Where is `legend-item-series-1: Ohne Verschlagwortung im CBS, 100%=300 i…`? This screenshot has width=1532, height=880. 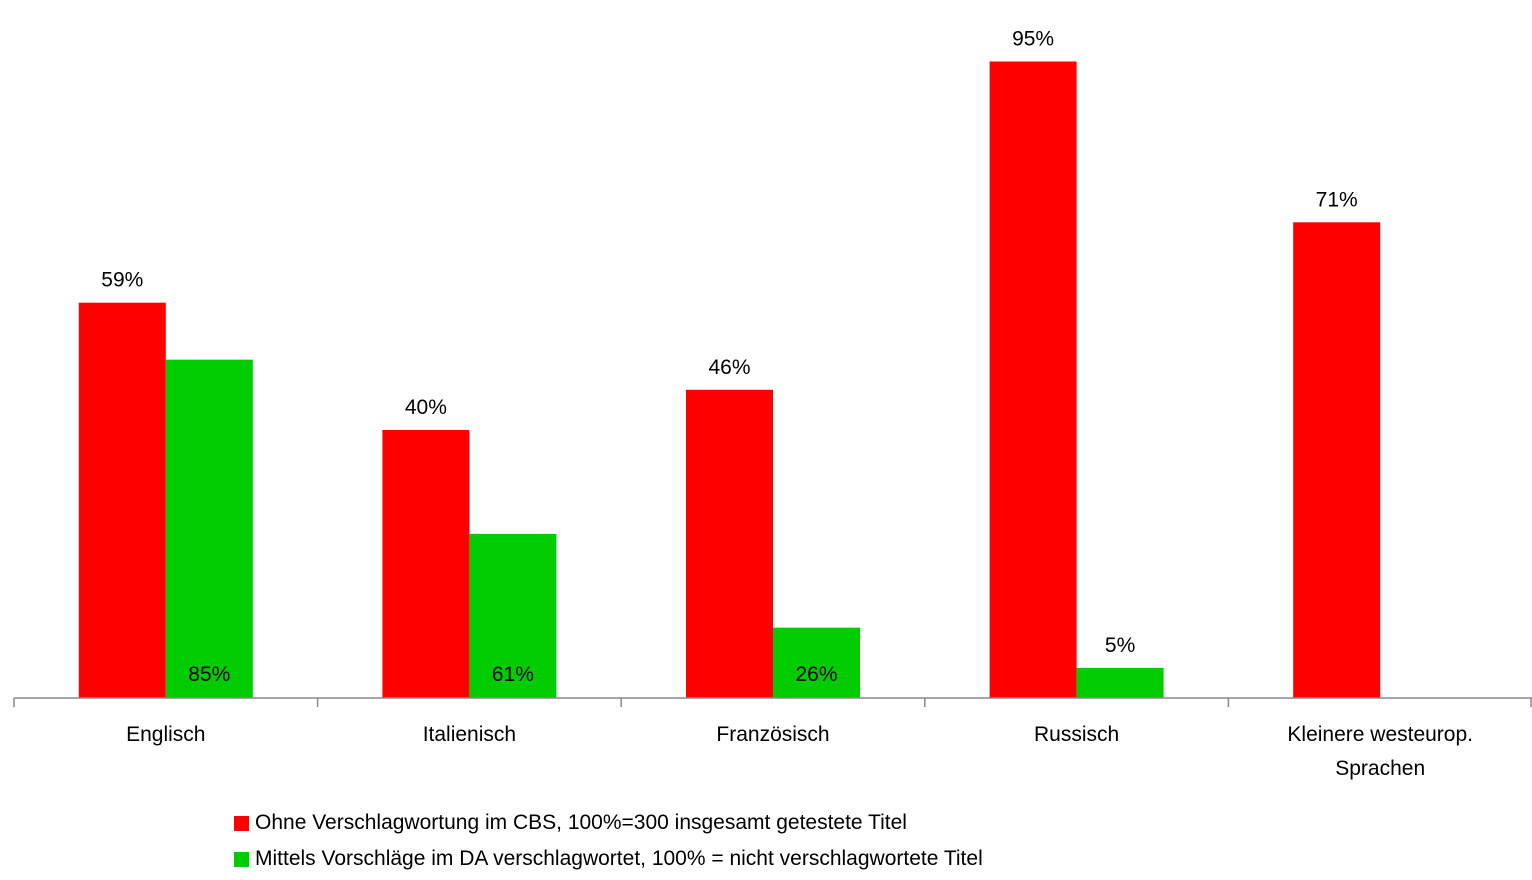
legend-item-series-1: Ohne Verschlagwortung im CBS, 100%=300 i… is located at coordinates (608, 823).